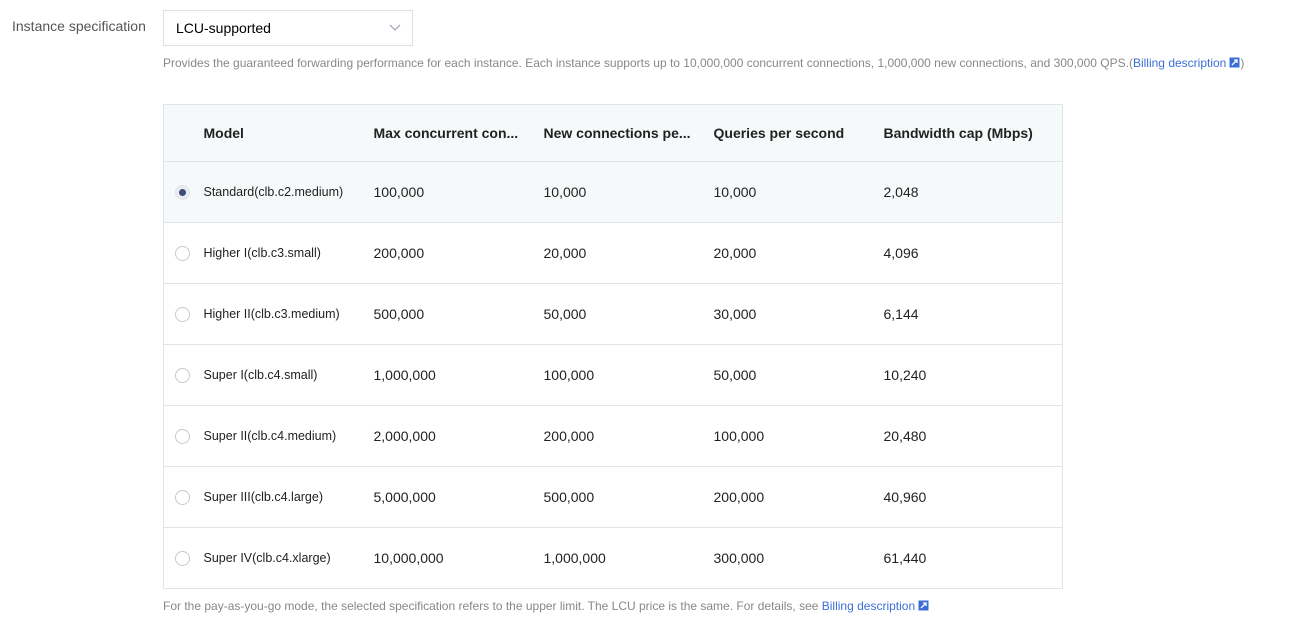 The height and width of the screenshot is (624, 1293). What do you see at coordinates (183, 133) in the screenshot?
I see `header-select` at bounding box center [183, 133].